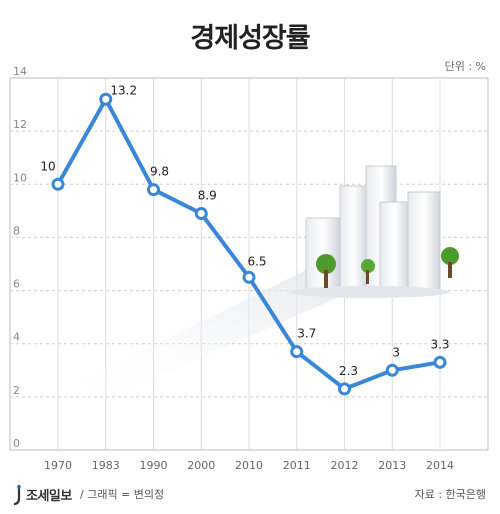  What do you see at coordinates (20, 124) in the screenshot?
I see `y-tick-label: 12` at bounding box center [20, 124].